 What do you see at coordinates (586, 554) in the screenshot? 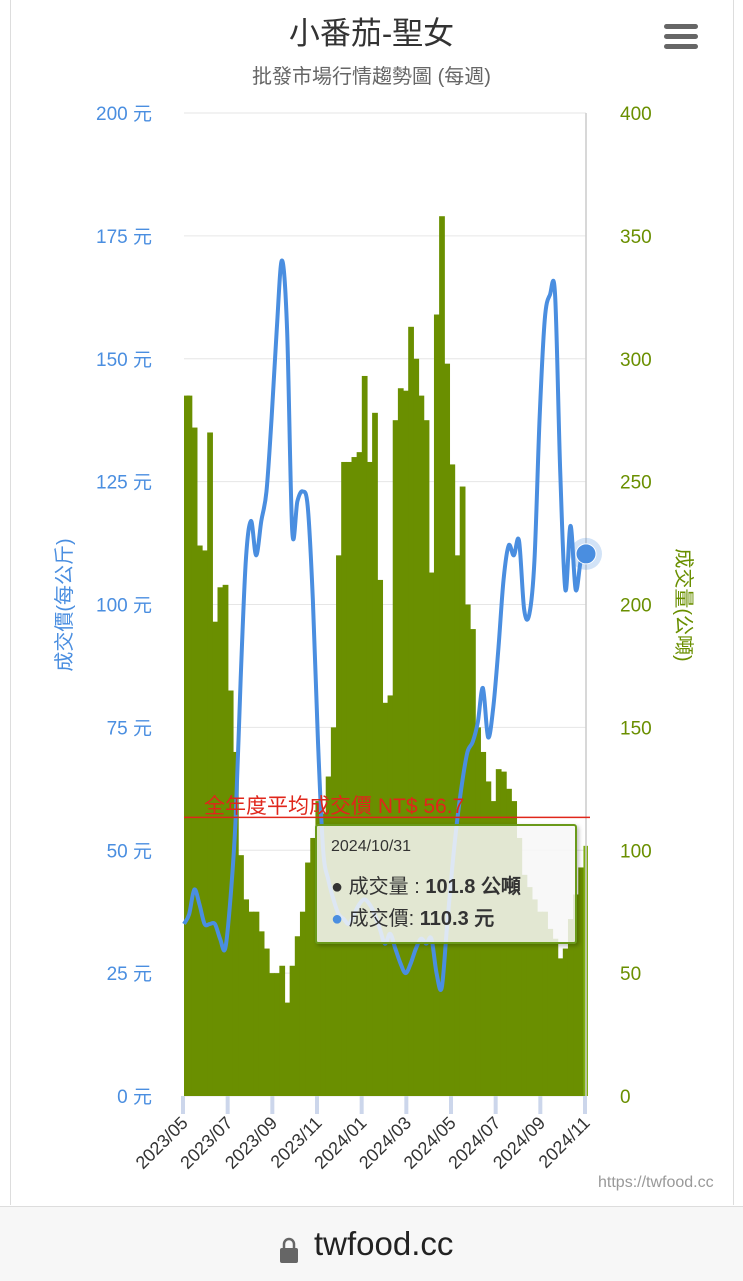
I see `price-point-highlight` at bounding box center [586, 554].